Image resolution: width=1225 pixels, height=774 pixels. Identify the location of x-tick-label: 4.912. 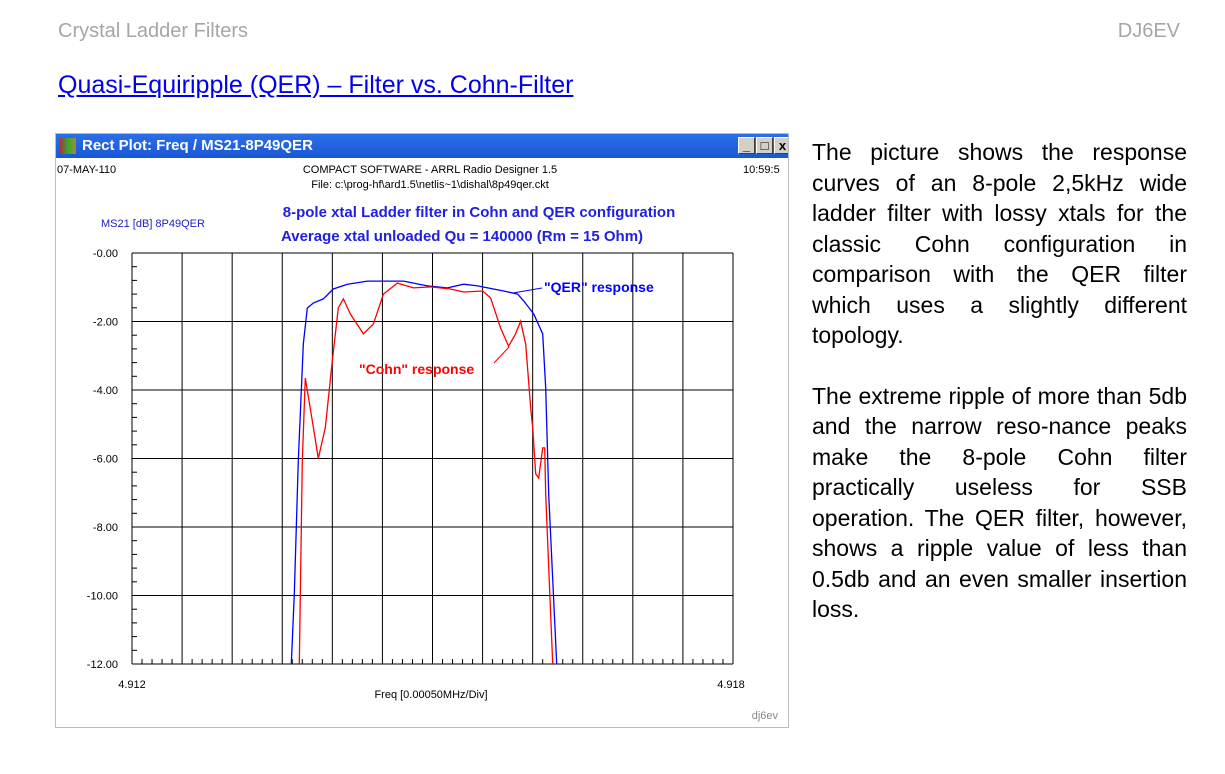
(132, 685).